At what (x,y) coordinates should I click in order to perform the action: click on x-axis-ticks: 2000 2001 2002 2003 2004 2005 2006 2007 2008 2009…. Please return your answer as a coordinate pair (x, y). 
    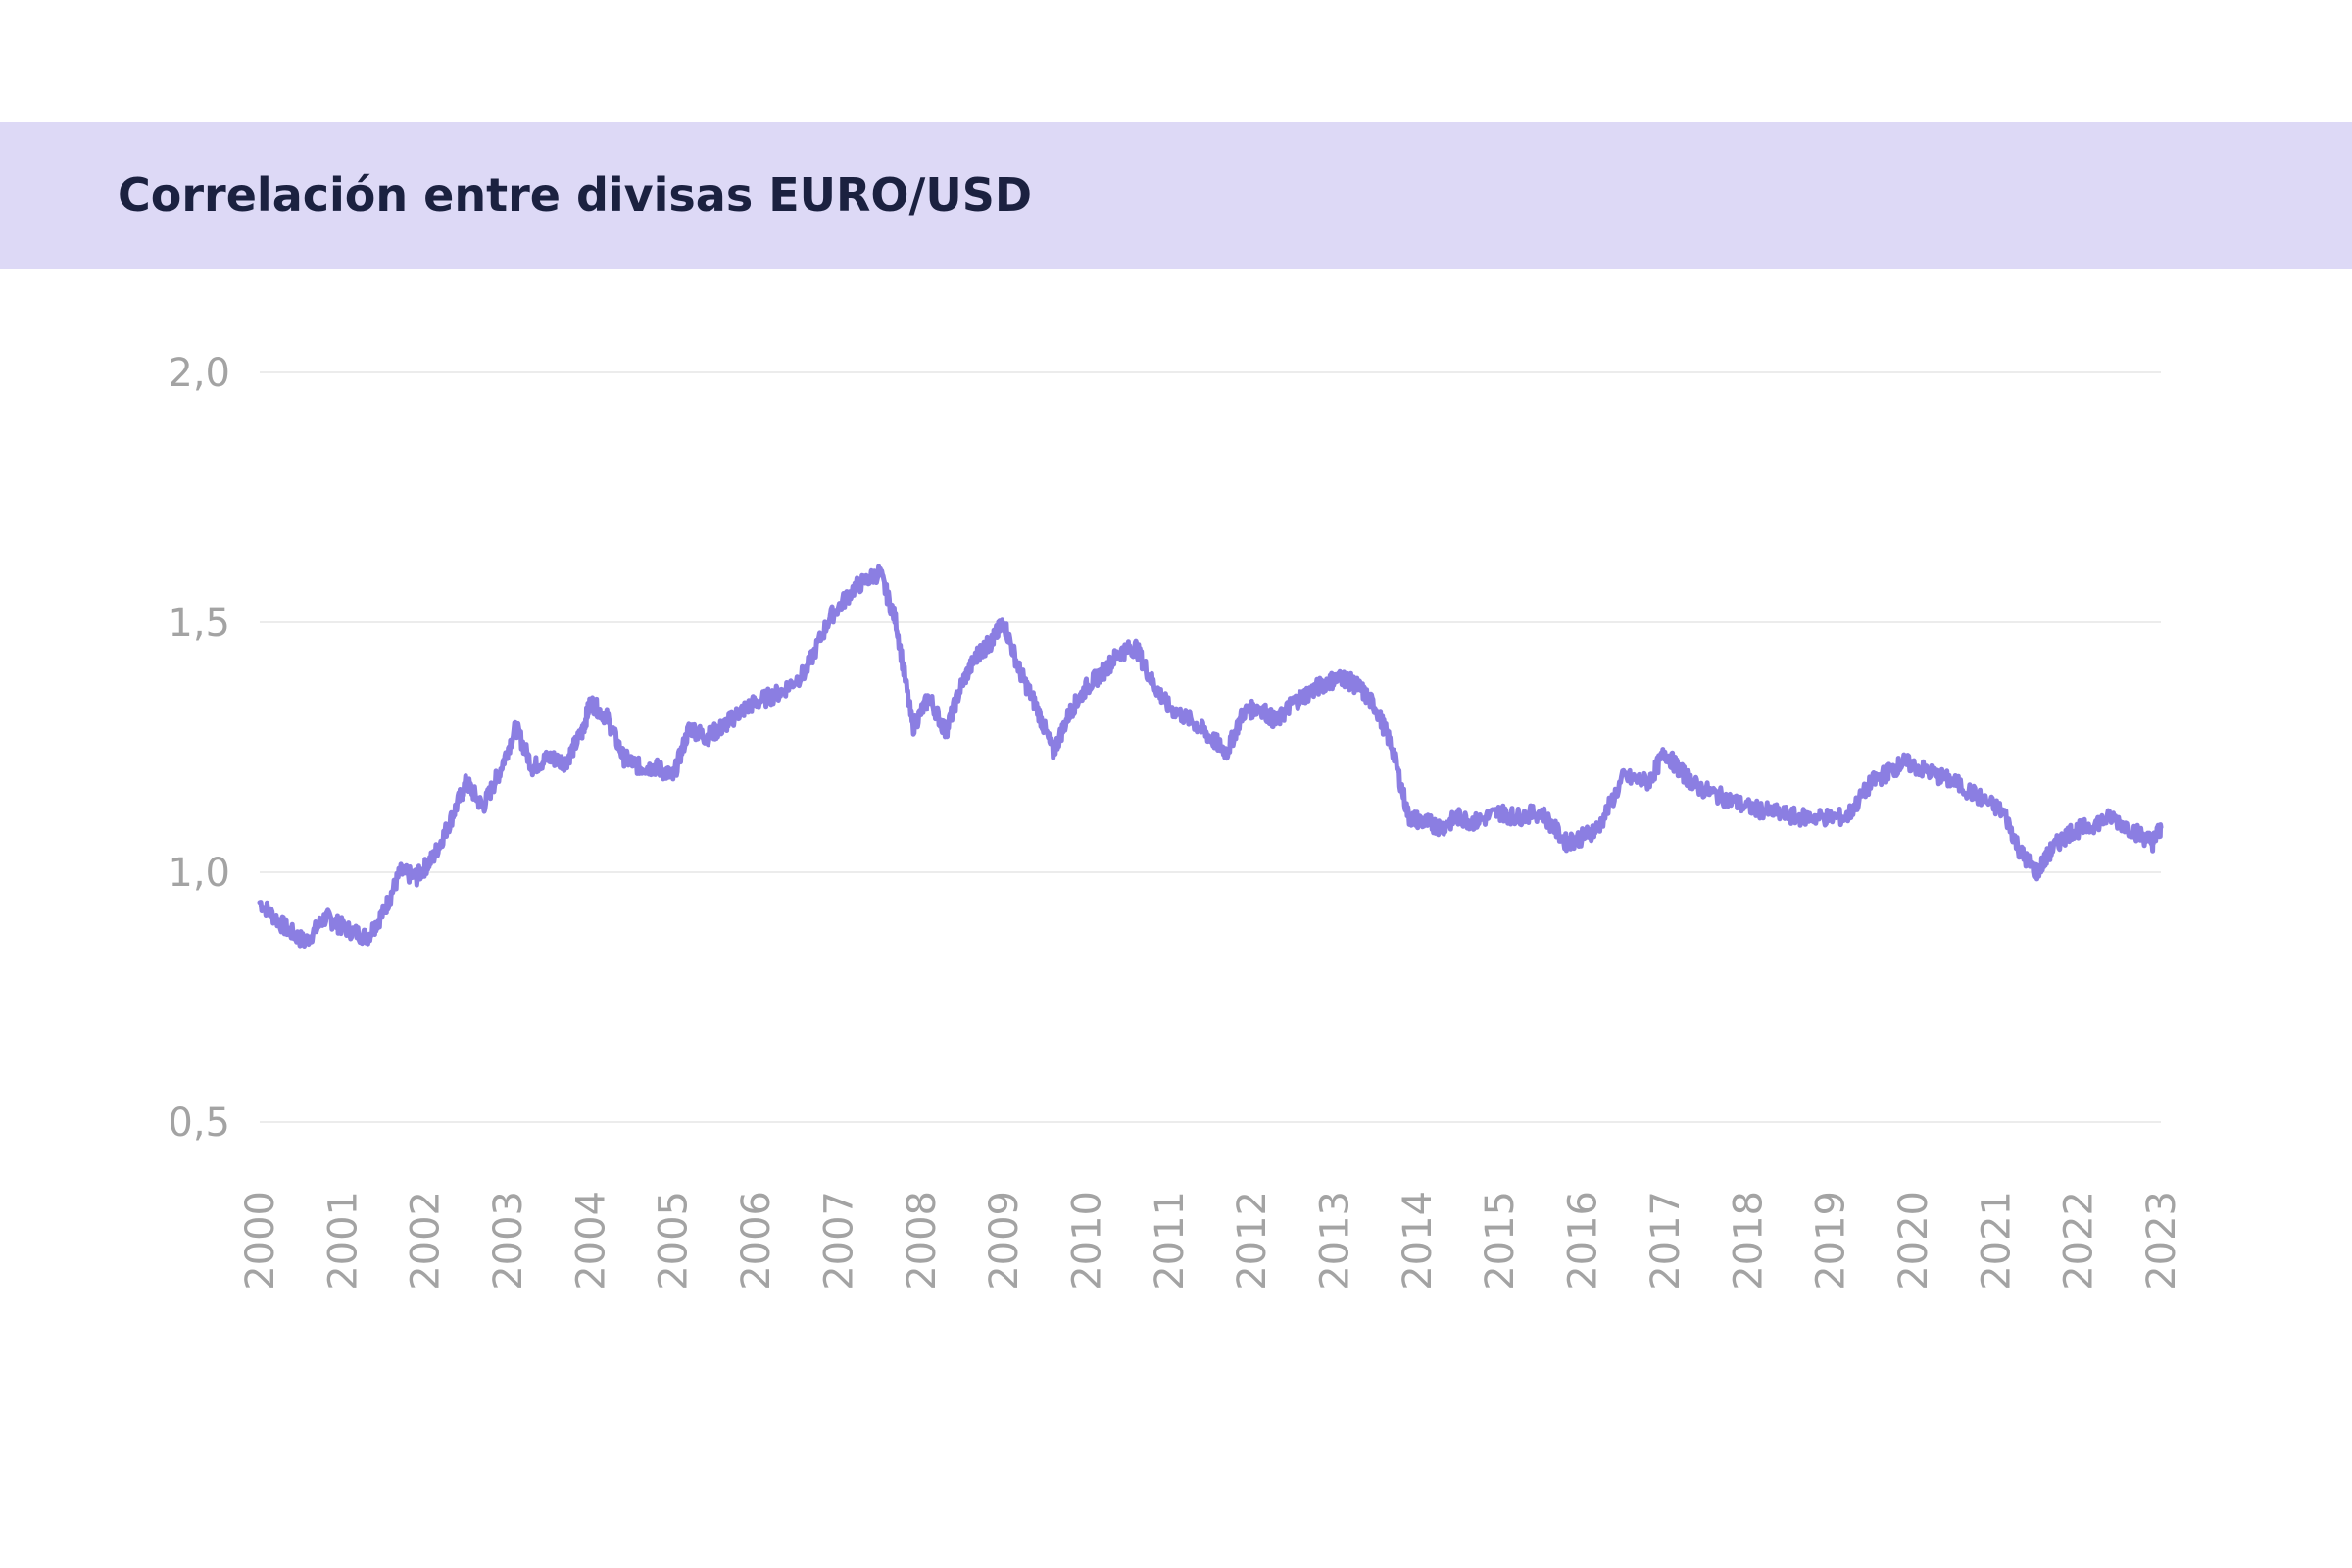
    Looking at the image, I should click on (1211, 1241).